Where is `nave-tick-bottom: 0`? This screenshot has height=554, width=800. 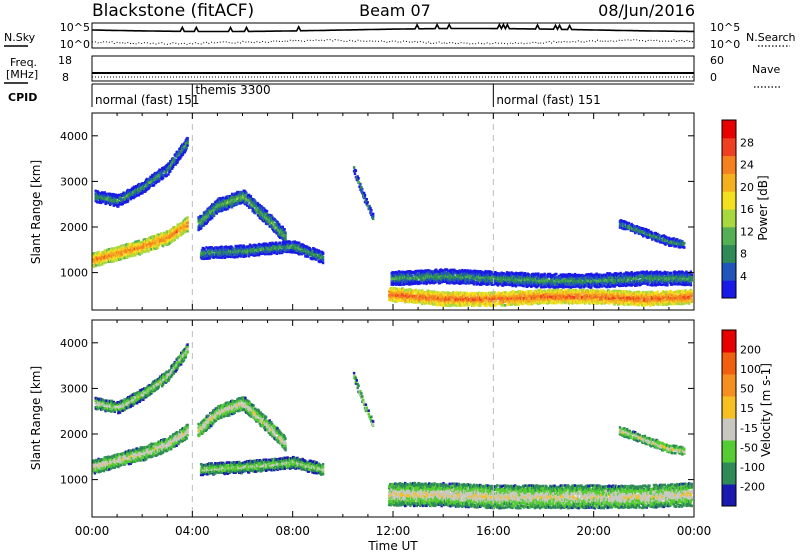
nave-tick-bottom: 0 is located at coordinates (713, 77).